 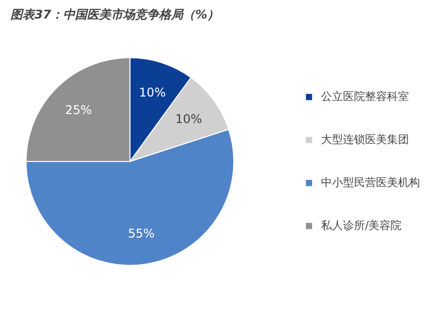 I want to click on legend-label: 私人诊所/美容院, so click(x=361, y=225).